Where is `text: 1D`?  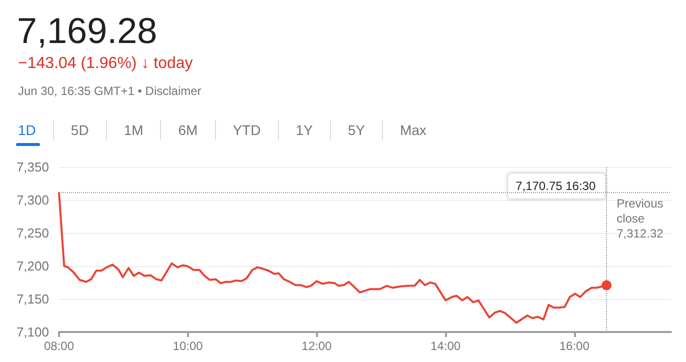
text: 1D is located at coordinates (27, 130).